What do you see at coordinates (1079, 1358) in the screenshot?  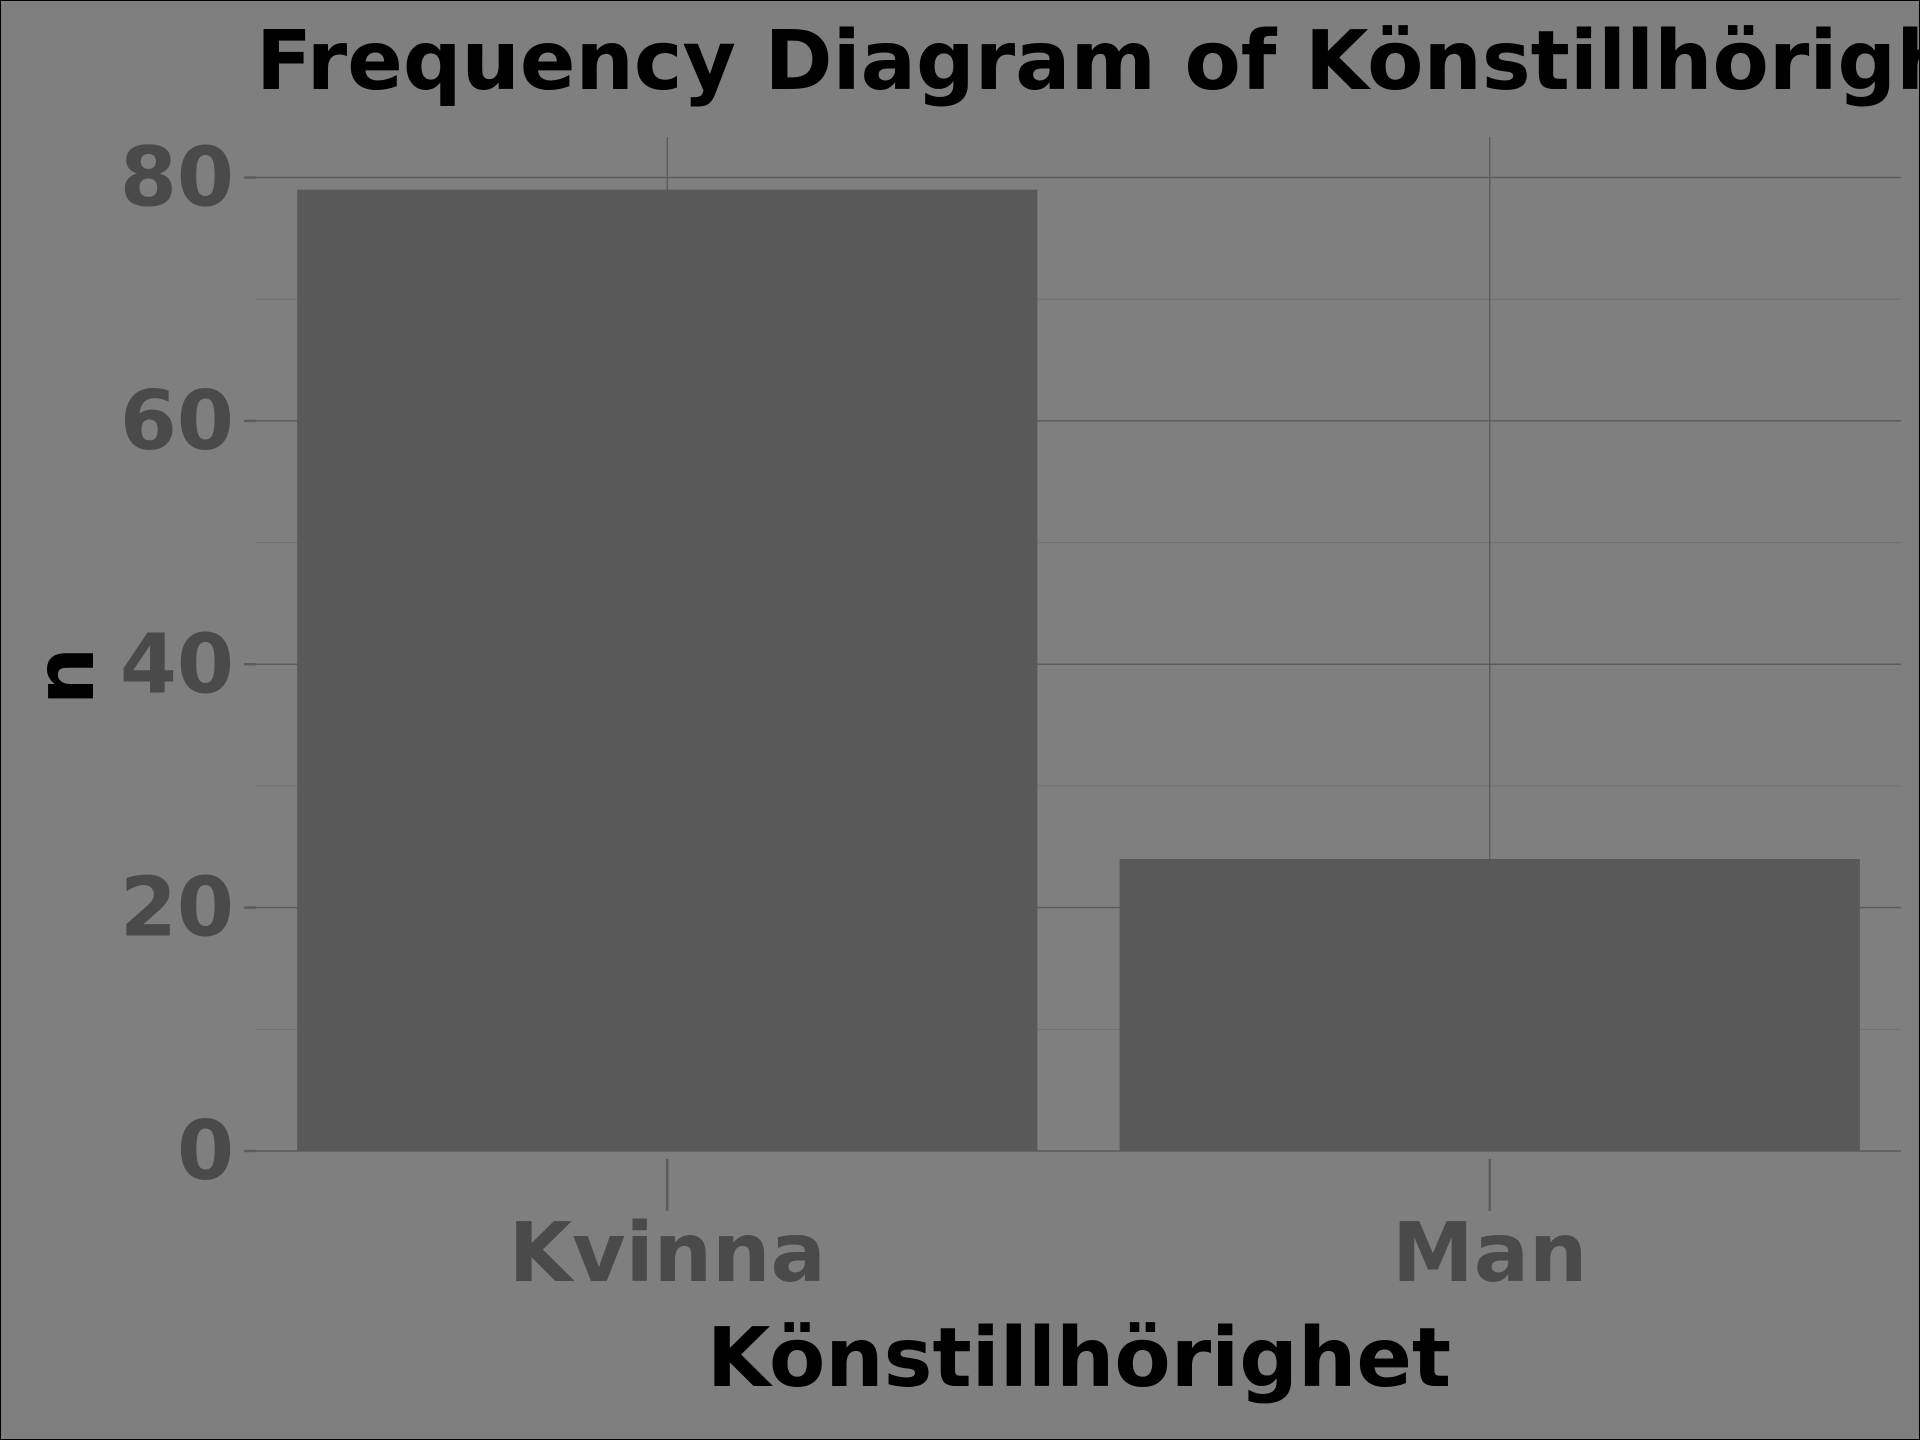 I see `x-axis-label: Könstillhörighet` at bounding box center [1079, 1358].